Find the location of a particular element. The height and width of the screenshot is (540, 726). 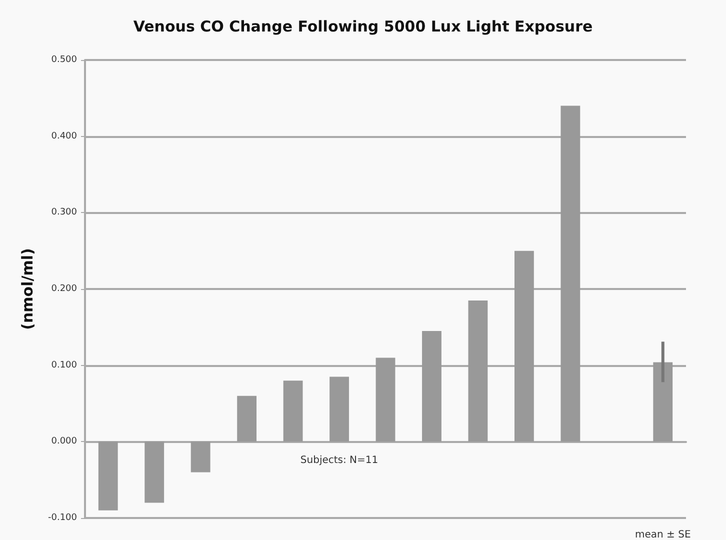

y-tick-label: -0.100 is located at coordinates (63, 518).